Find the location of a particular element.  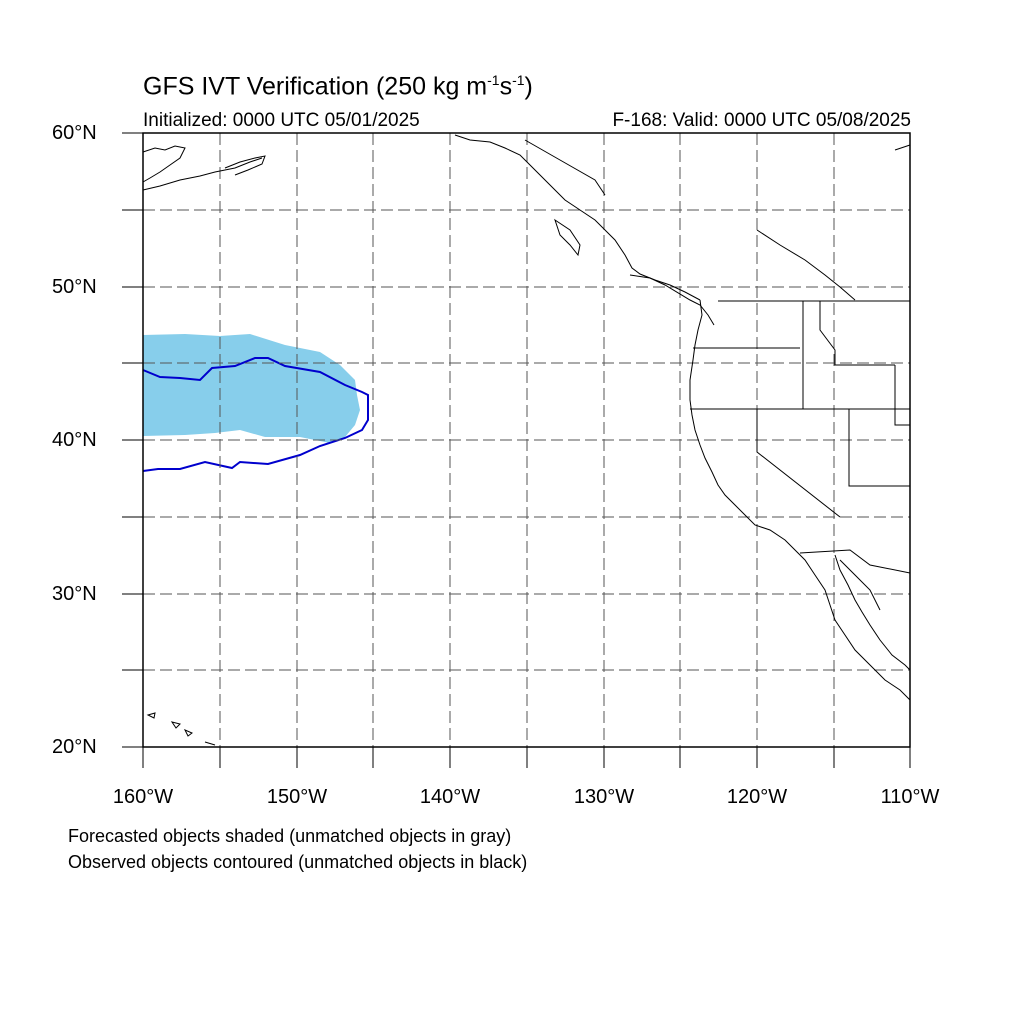

forecast-object is located at coordinates (251, 388).